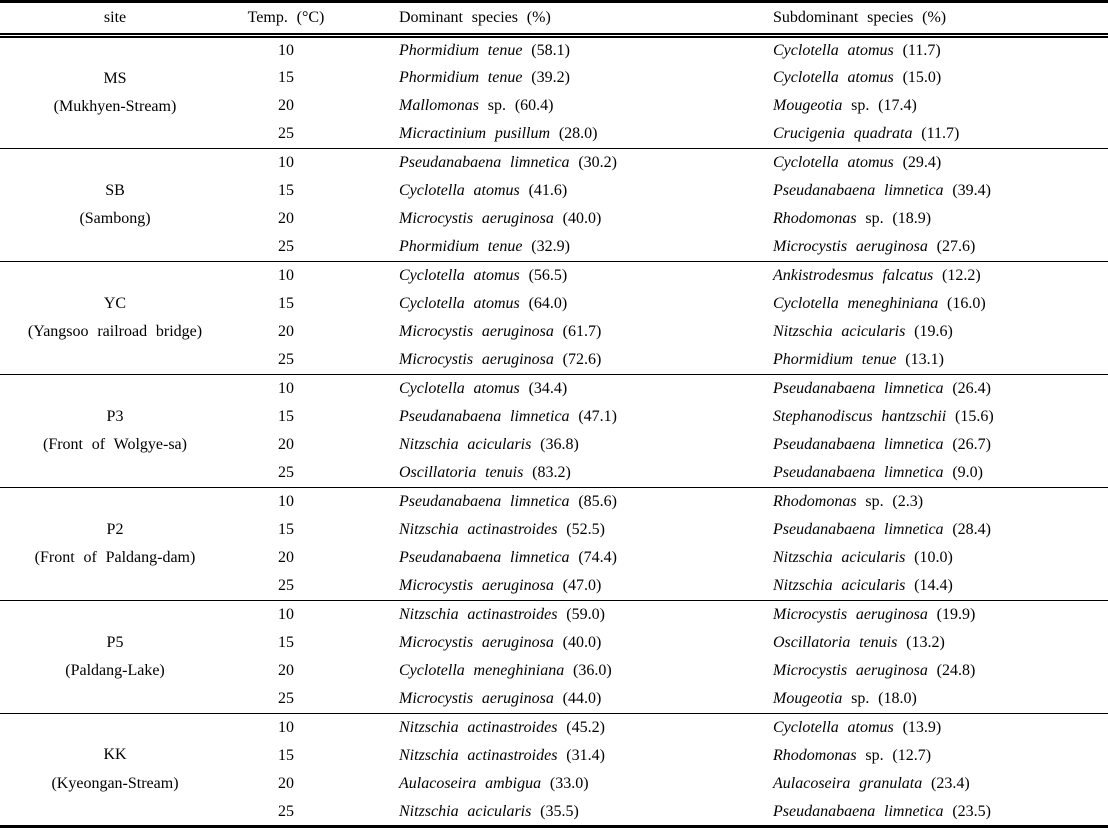  I want to click on column-header-dominant: Dominant species (%), so click(556, 19).